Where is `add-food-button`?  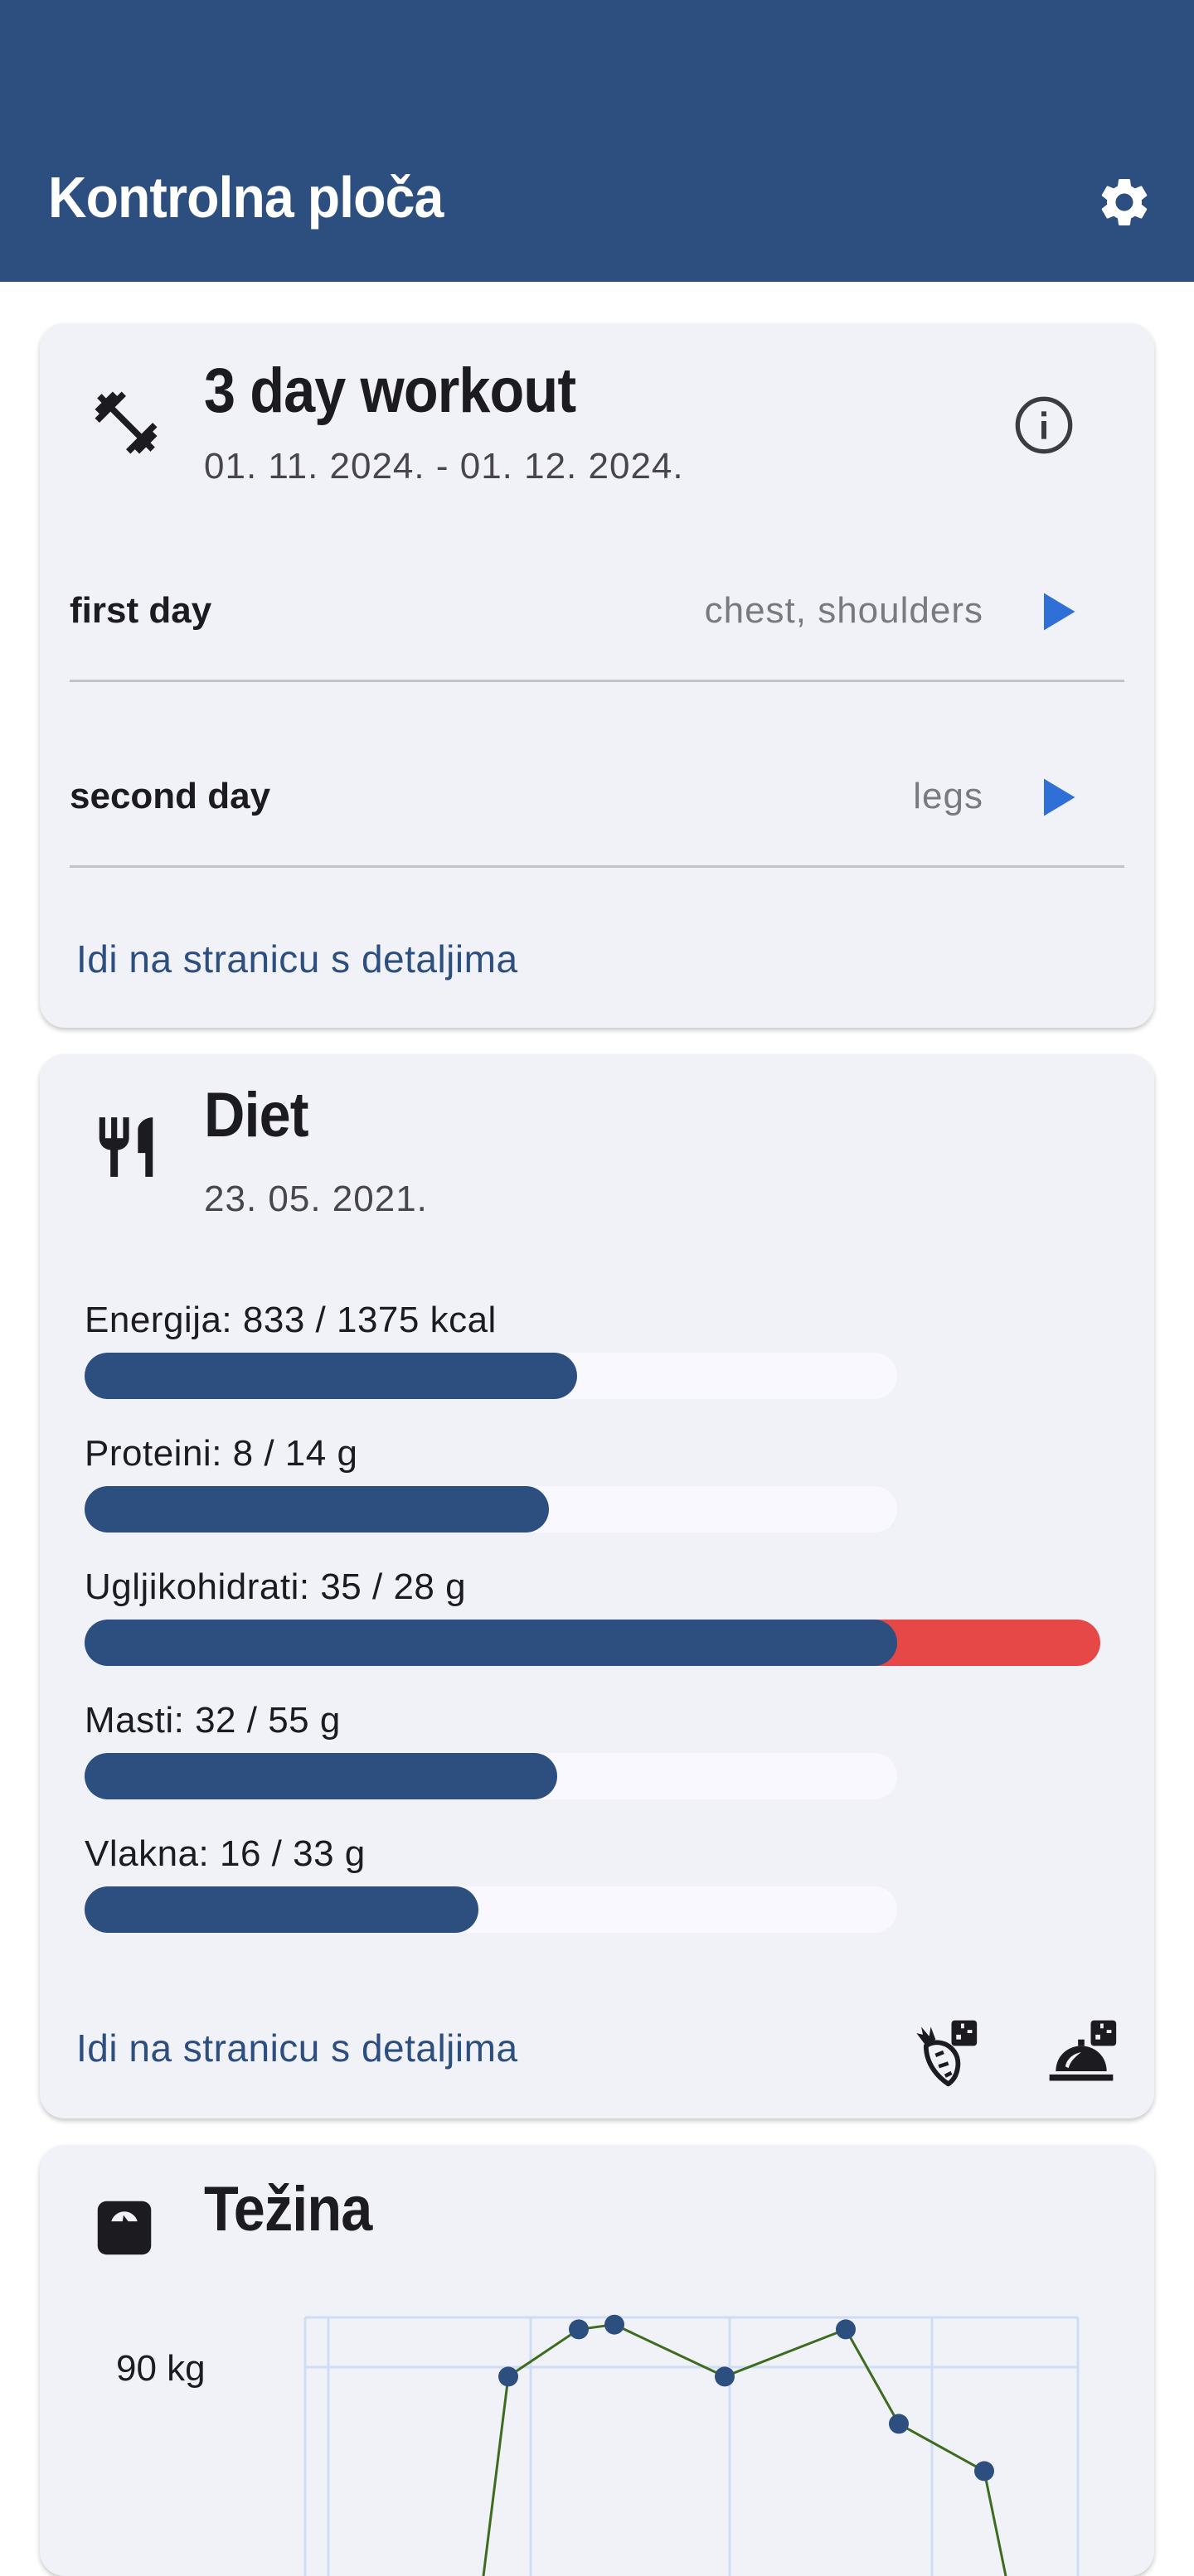 add-food-button is located at coordinates (941, 2052).